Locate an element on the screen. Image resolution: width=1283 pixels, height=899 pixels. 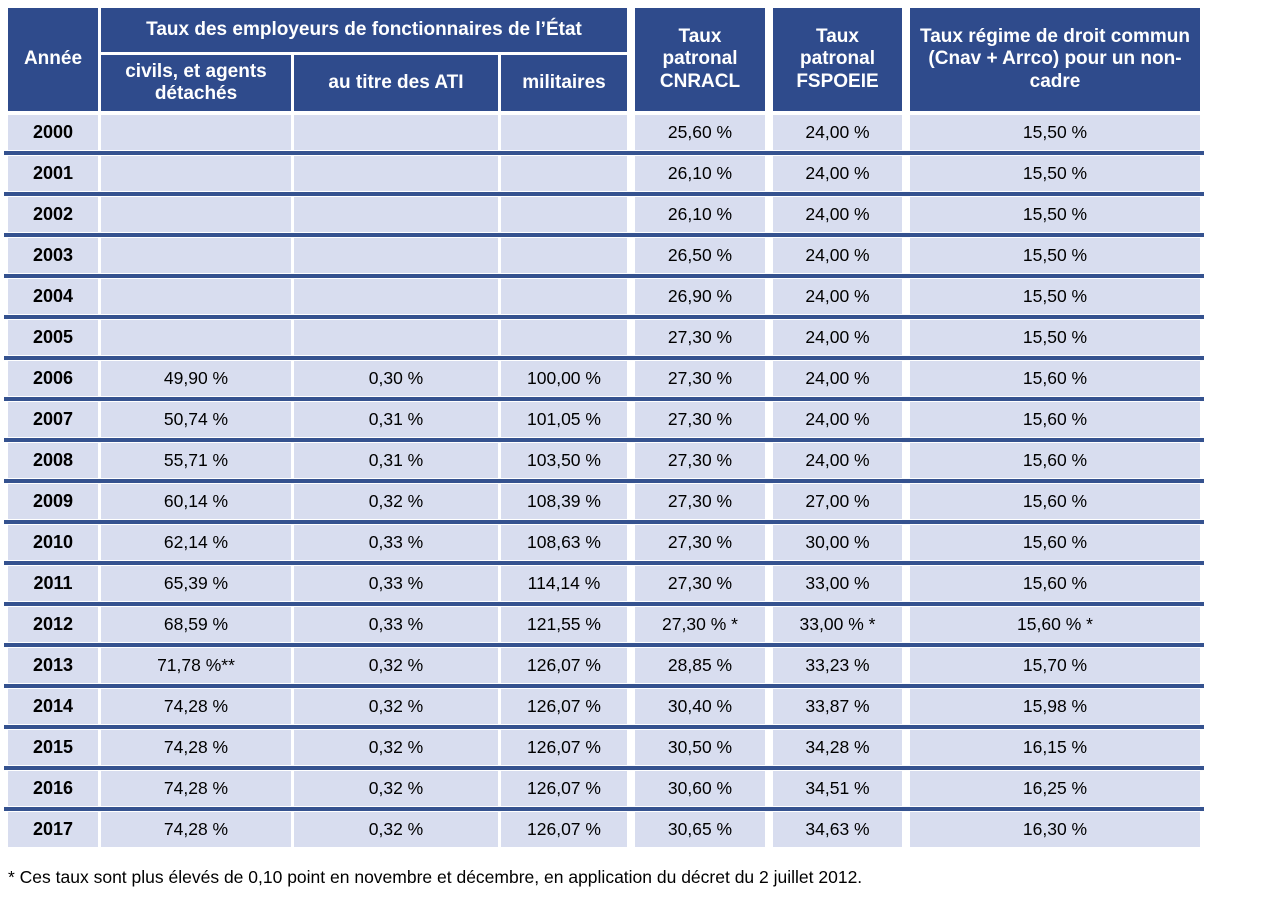
table-row: 2001 26,10 % 24,00 % 15,50 % is located at coordinates (604, 173).